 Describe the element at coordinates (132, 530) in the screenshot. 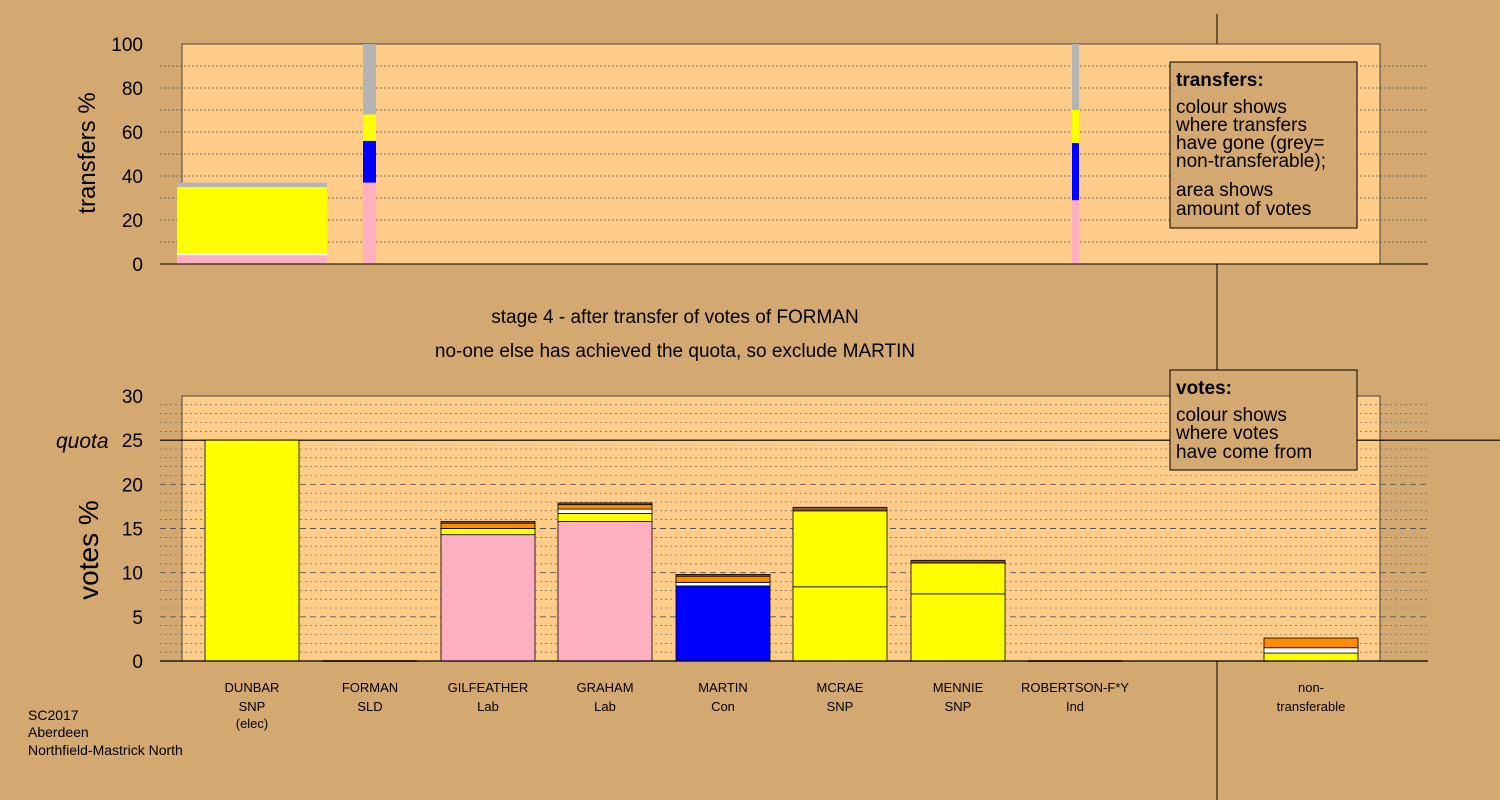

I see `votes-tick-label: 15` at that location.